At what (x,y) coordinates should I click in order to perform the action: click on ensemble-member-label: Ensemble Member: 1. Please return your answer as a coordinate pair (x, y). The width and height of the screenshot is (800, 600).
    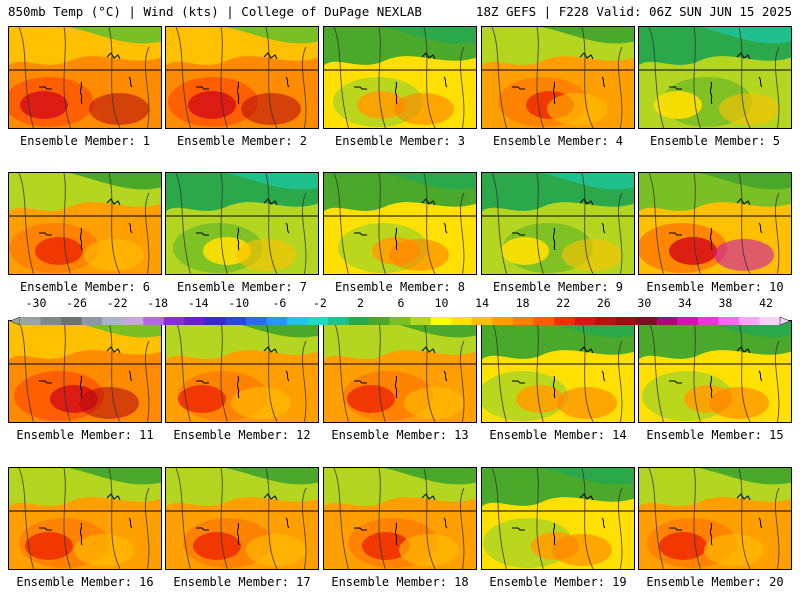
    Looking at the image, I should click on (85, 141).